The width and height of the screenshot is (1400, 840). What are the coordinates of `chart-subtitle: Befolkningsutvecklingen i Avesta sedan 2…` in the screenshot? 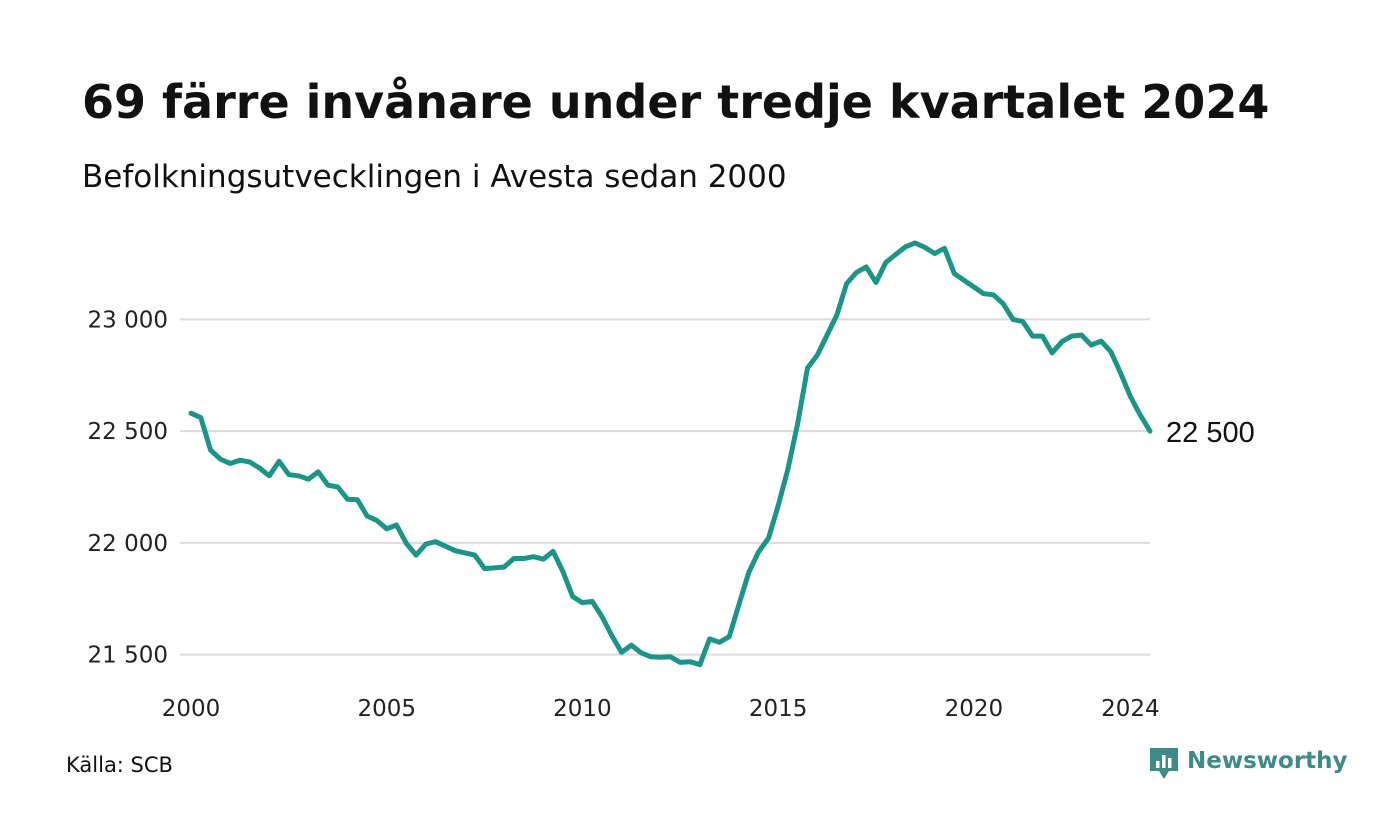 It's located at (434, 177).